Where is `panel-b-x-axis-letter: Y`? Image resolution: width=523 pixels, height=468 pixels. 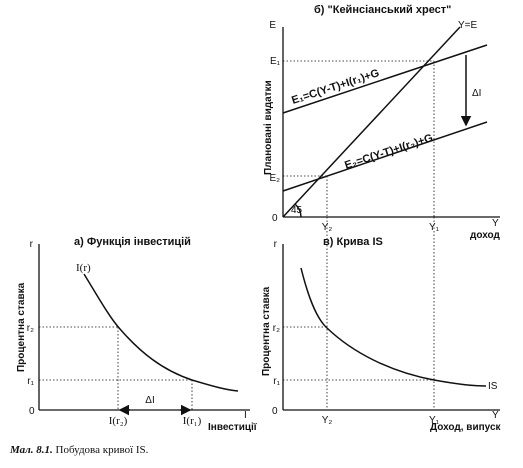 panel-b-x-axis-letter: Y is located at coordinates (495, 223).